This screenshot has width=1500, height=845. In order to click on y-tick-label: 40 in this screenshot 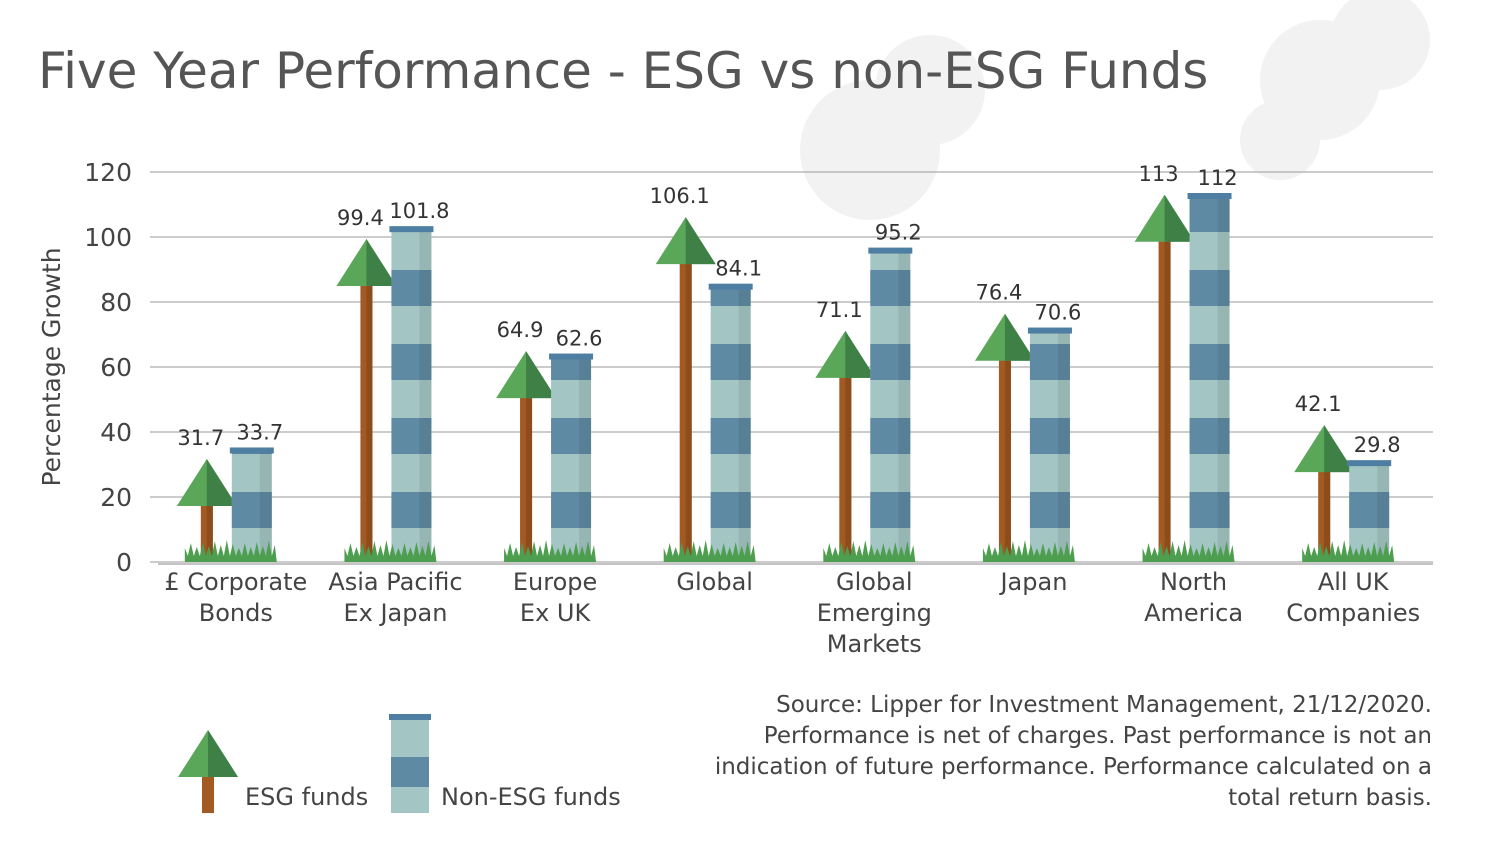, I will do `click(116, 432)`.